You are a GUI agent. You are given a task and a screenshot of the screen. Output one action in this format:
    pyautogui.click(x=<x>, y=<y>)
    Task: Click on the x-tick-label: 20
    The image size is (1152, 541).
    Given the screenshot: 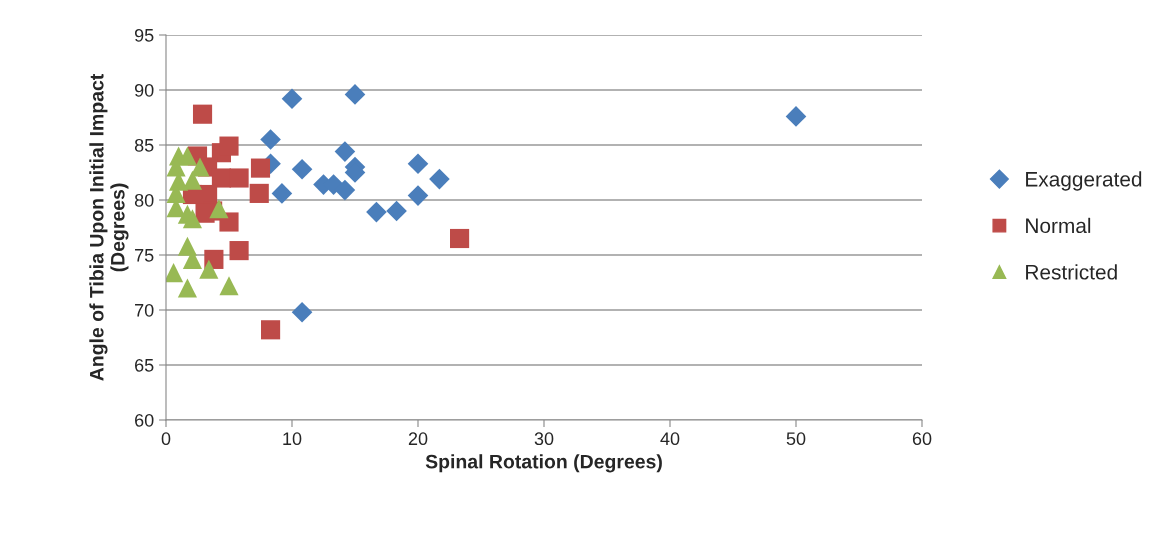 What is the action you would take?
    pyautogui.click(x=418, y=439)
    